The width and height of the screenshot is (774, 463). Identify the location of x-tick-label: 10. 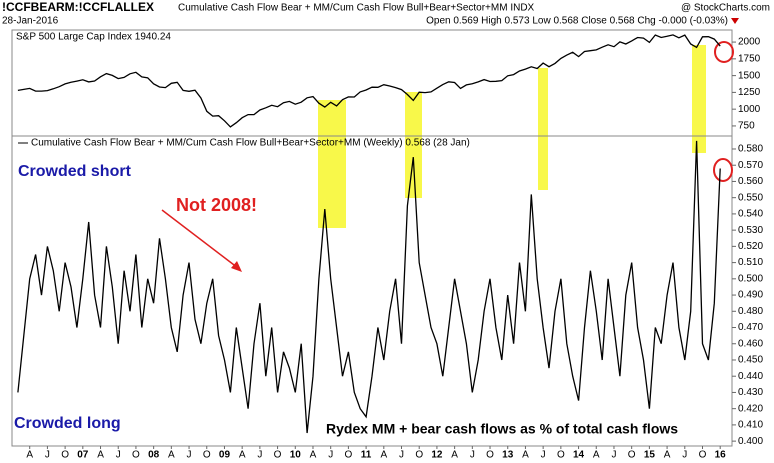
(296, 455).